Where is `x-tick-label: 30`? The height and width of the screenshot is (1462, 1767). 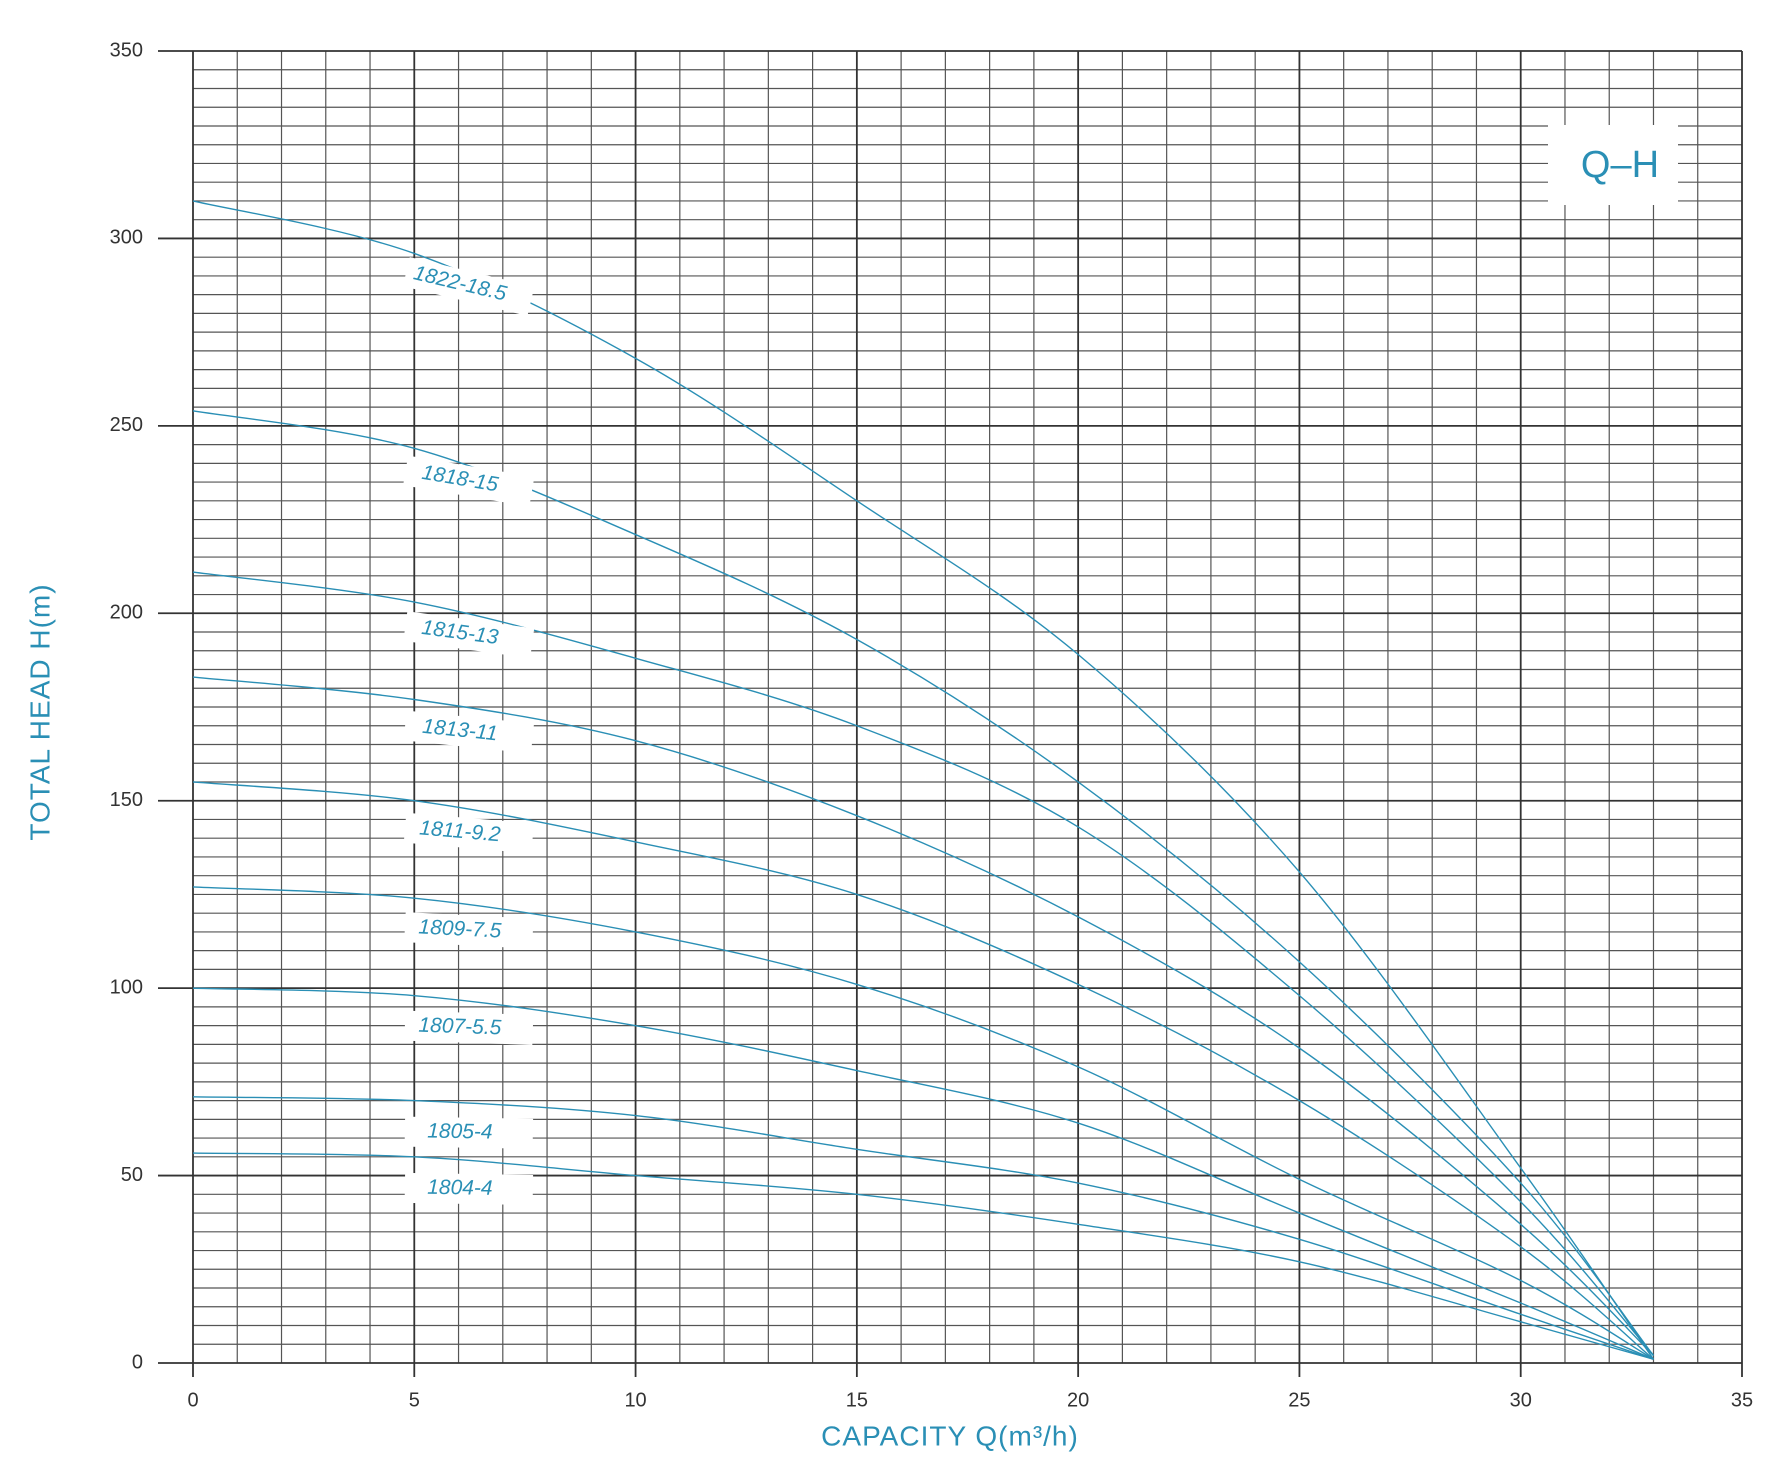
x-tick-label: 30 is located at coordinates (1521, 1400).